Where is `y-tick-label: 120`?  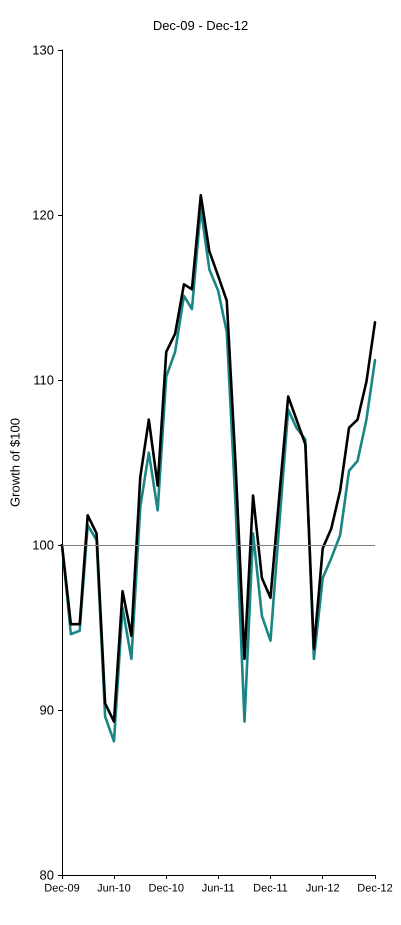
y-tick-label: 120 is located at coordinates (43, 215).